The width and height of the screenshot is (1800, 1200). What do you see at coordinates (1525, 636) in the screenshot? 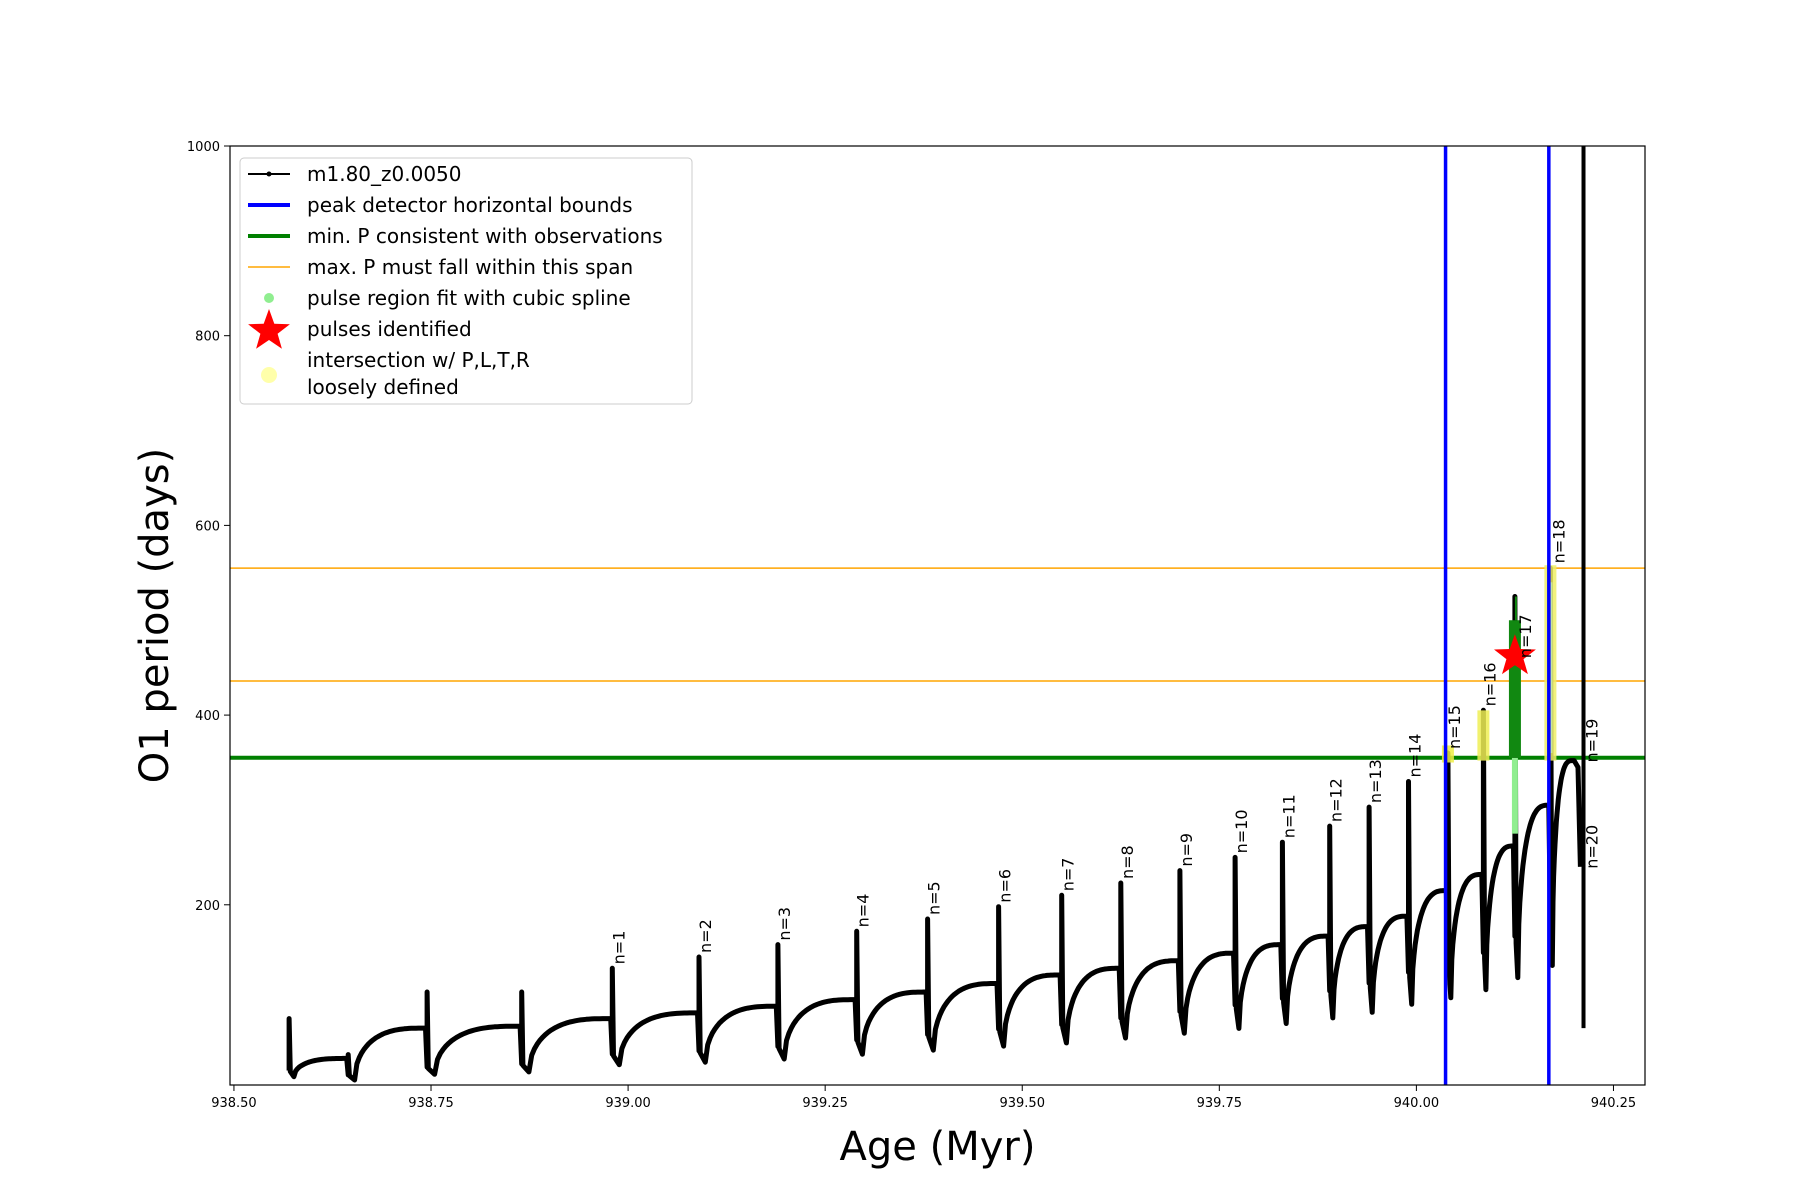
I see `pulse-label-n=17: n=17` at bounding box center [1525, 636].